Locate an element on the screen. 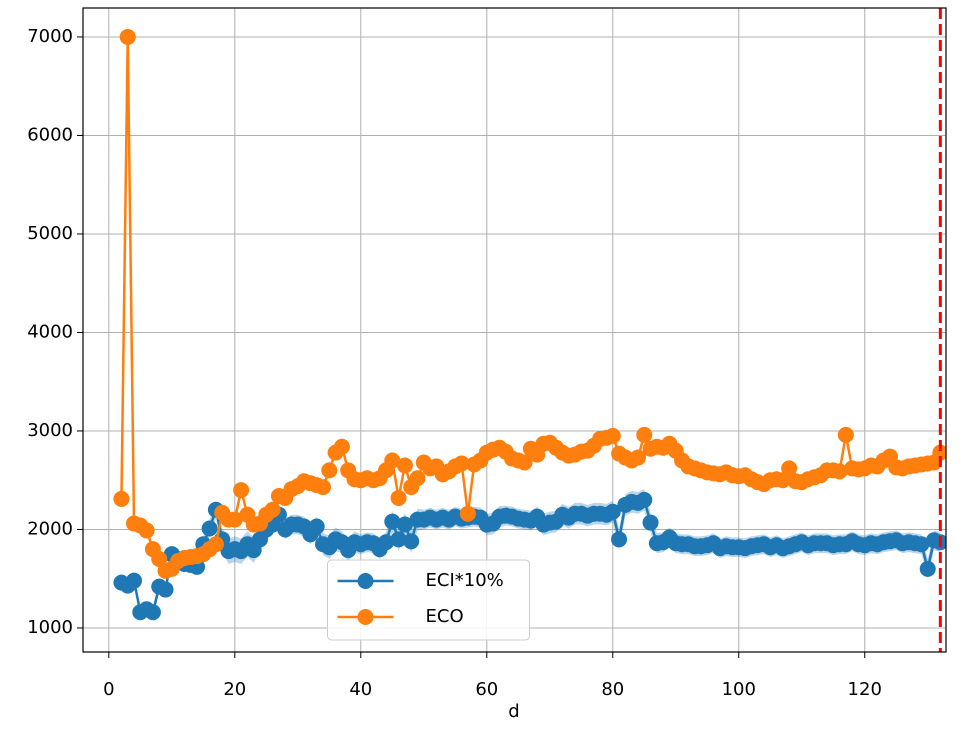 The height and width of the screenshot is (729, 974). x-tick-label: 60 is located at coordinates (486, 689).